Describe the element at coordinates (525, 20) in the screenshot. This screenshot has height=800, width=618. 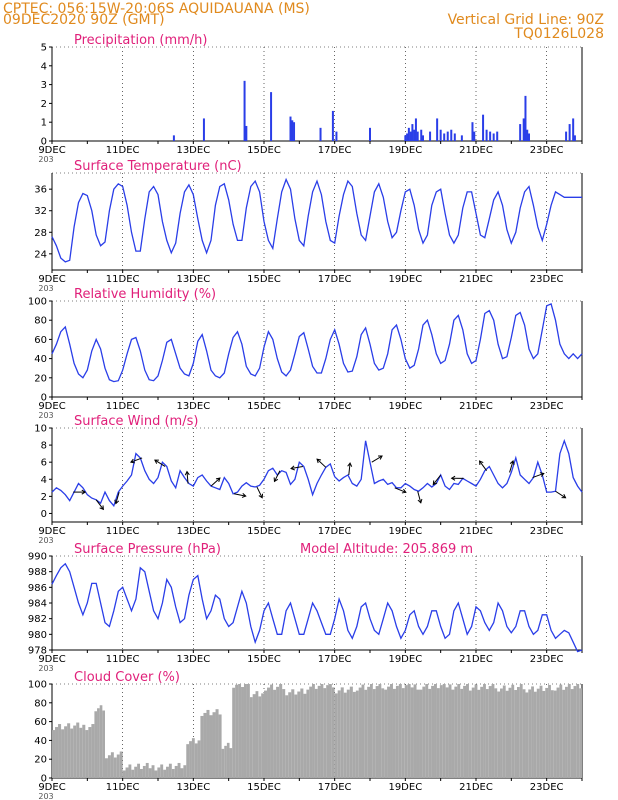
I see `header-grid-line: Vertical Grid Line: 90Z` at that location.